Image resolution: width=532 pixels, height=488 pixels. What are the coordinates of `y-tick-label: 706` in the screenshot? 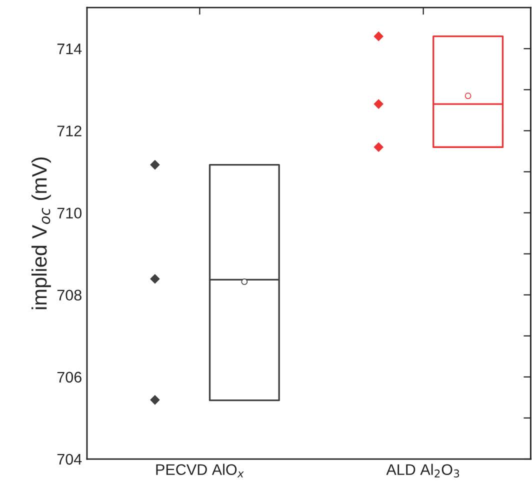 It's located at (69, 377).